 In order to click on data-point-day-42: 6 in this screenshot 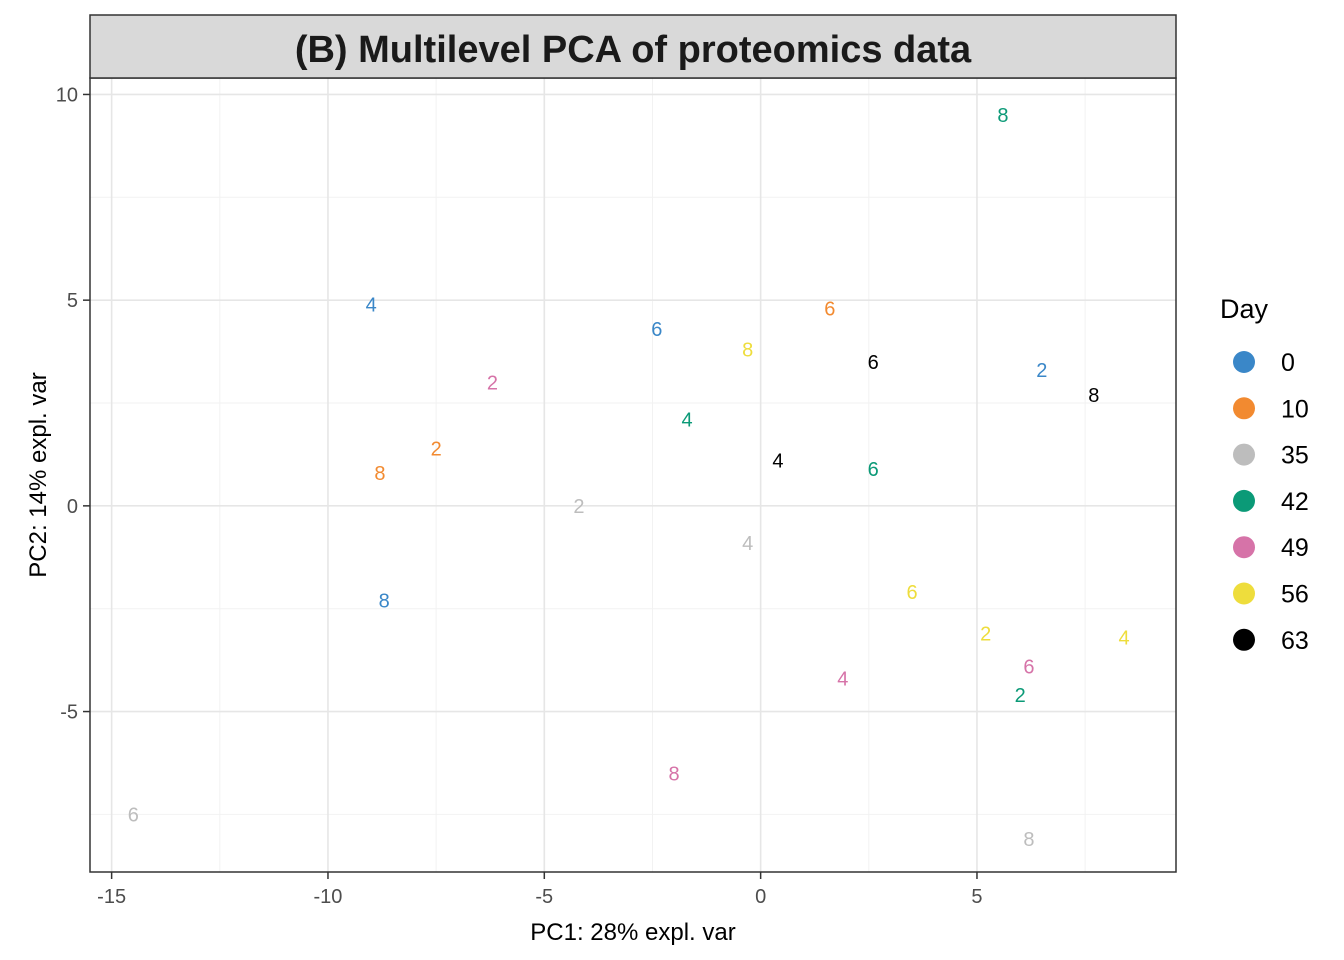, I will do `click(873, 470)`.